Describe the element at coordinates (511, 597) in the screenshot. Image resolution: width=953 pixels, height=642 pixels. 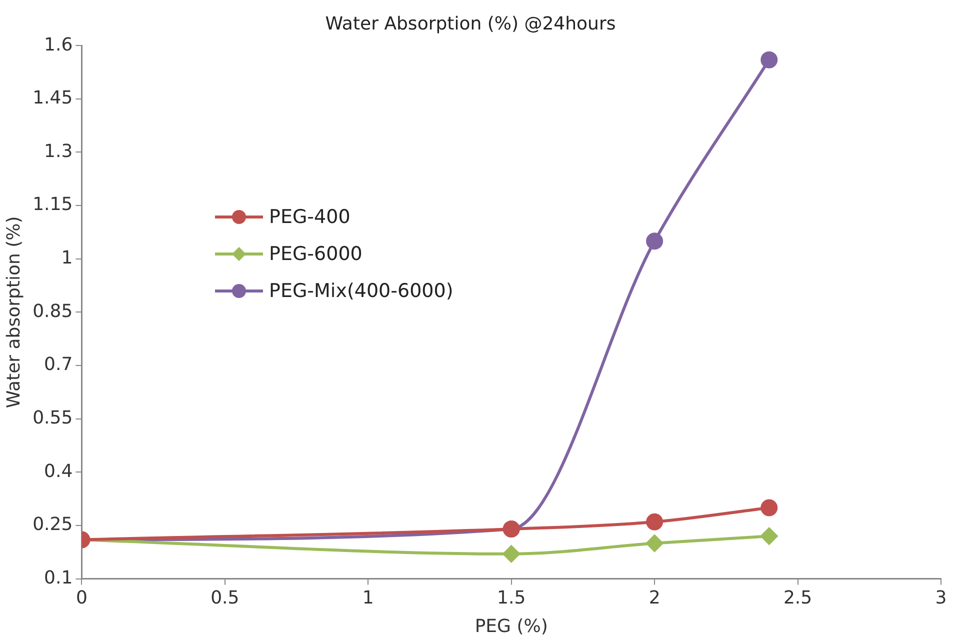
I see `x-tick-label: 1.5` at that location.